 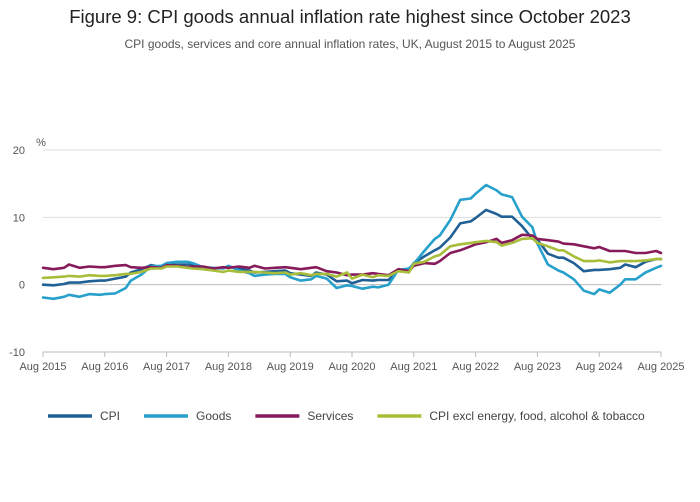 What do you see at coordinates (475, 367) in the screenshot?
I see `x-tick-label: Aug 2022` at bounding box center [475, 367].